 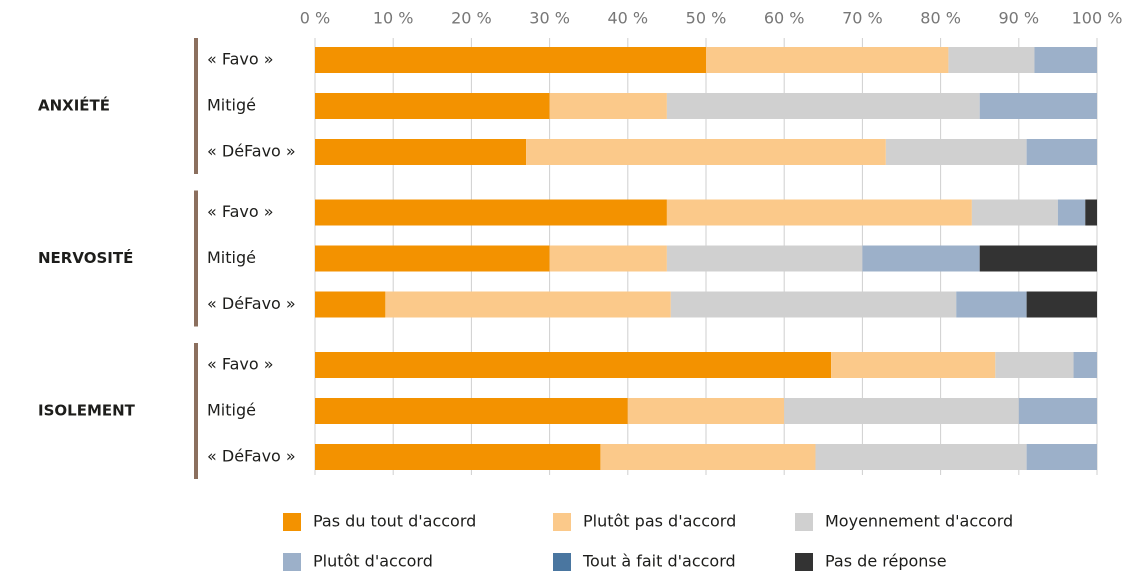 I want to click on x-tick-label: 40 %, so click(x=627, y=18).